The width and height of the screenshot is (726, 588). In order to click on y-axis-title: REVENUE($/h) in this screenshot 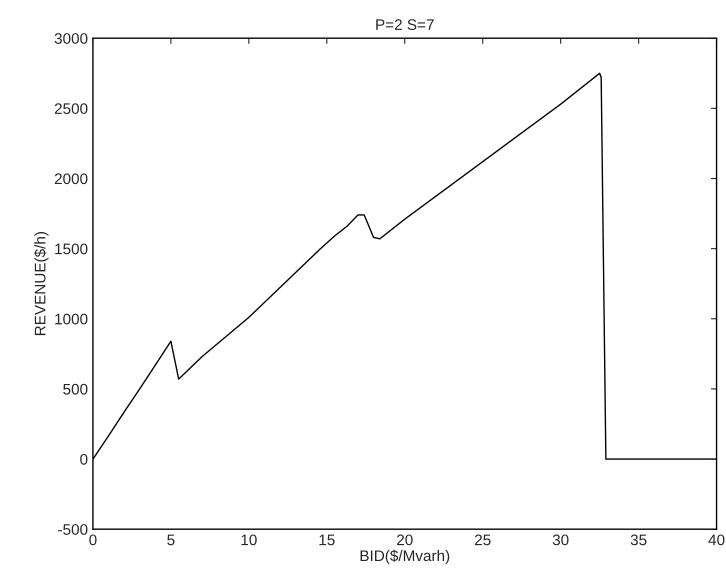, I will do `click(41, 284)`.